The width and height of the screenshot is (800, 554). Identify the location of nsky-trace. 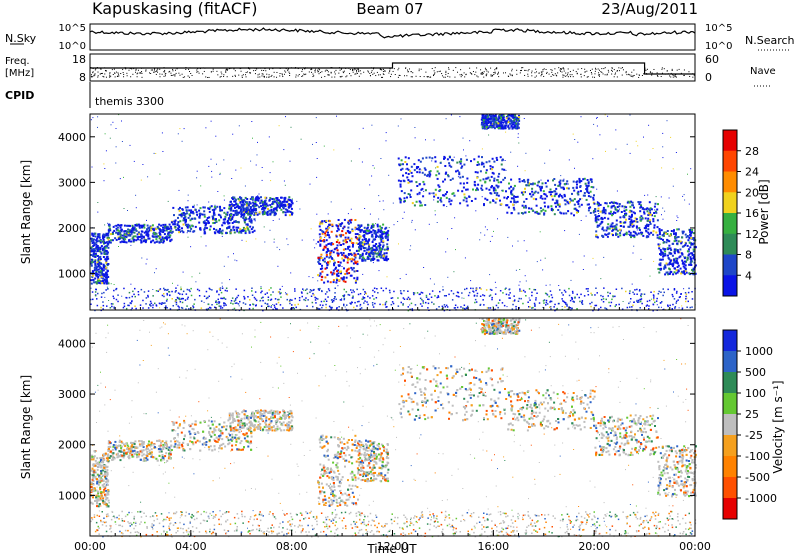
(392, 33).